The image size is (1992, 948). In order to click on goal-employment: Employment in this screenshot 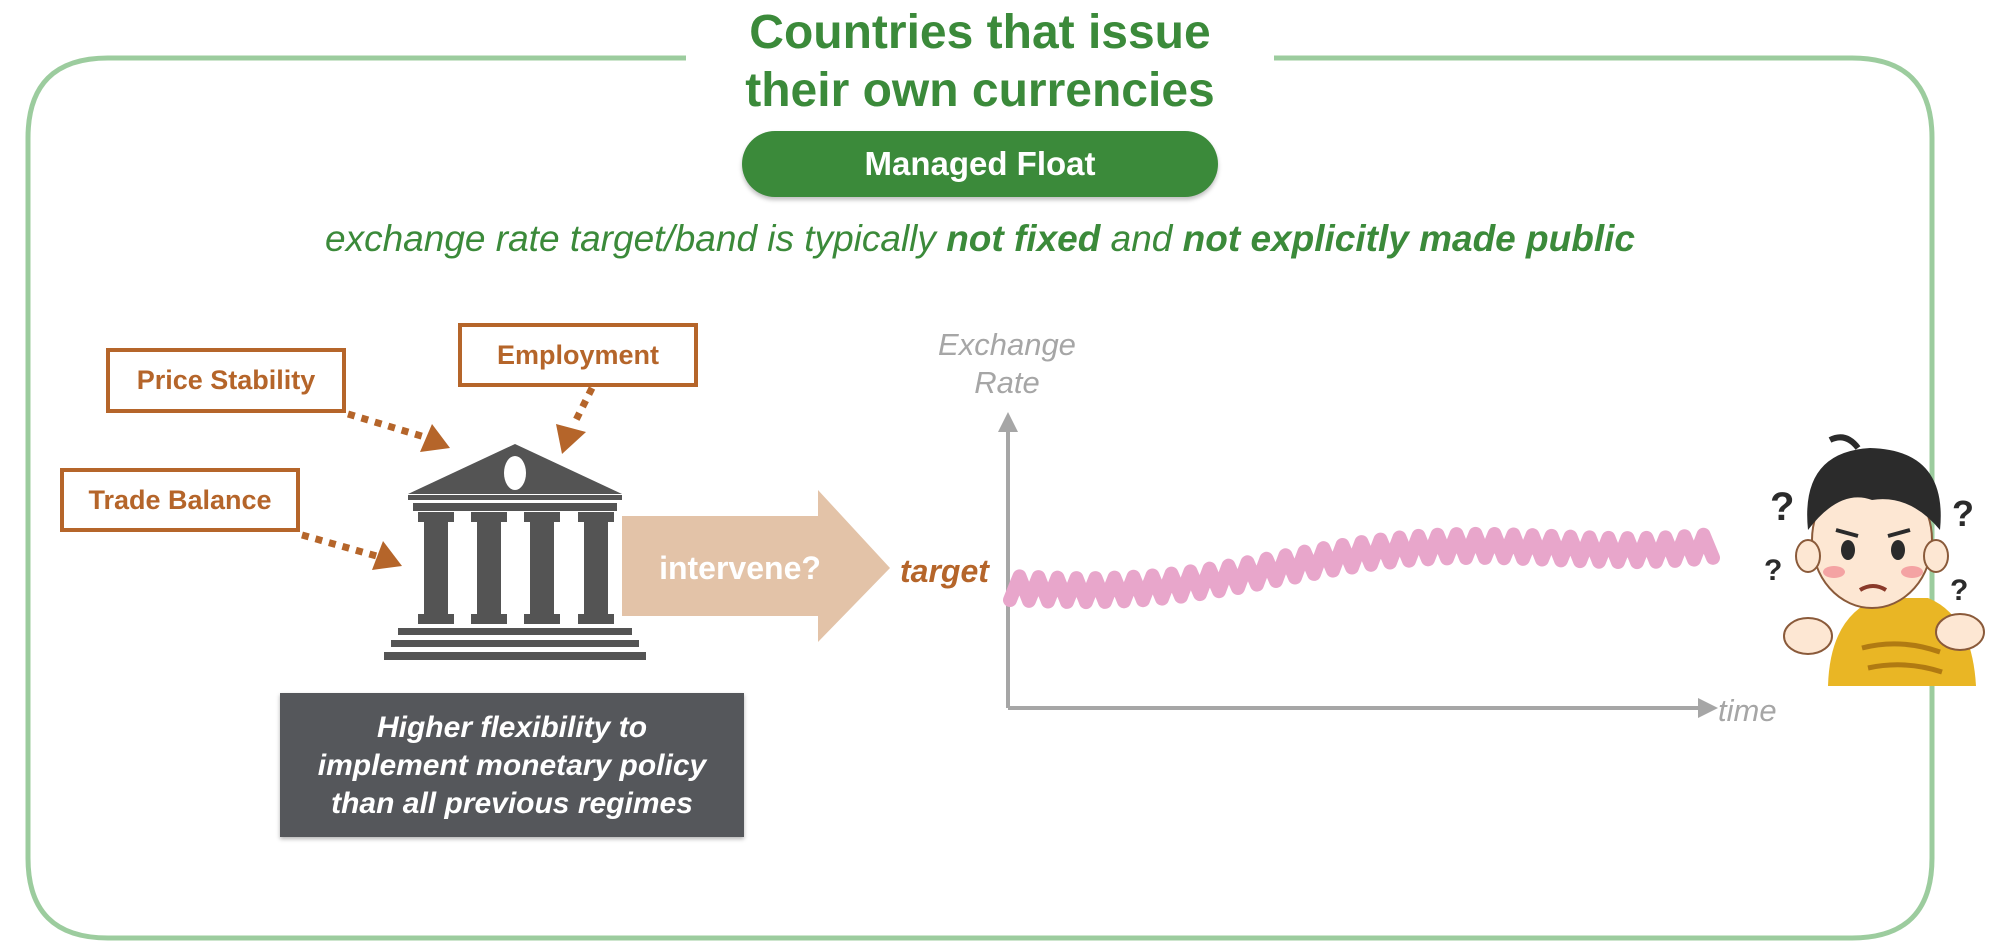, I will do `click(578, 355)`.